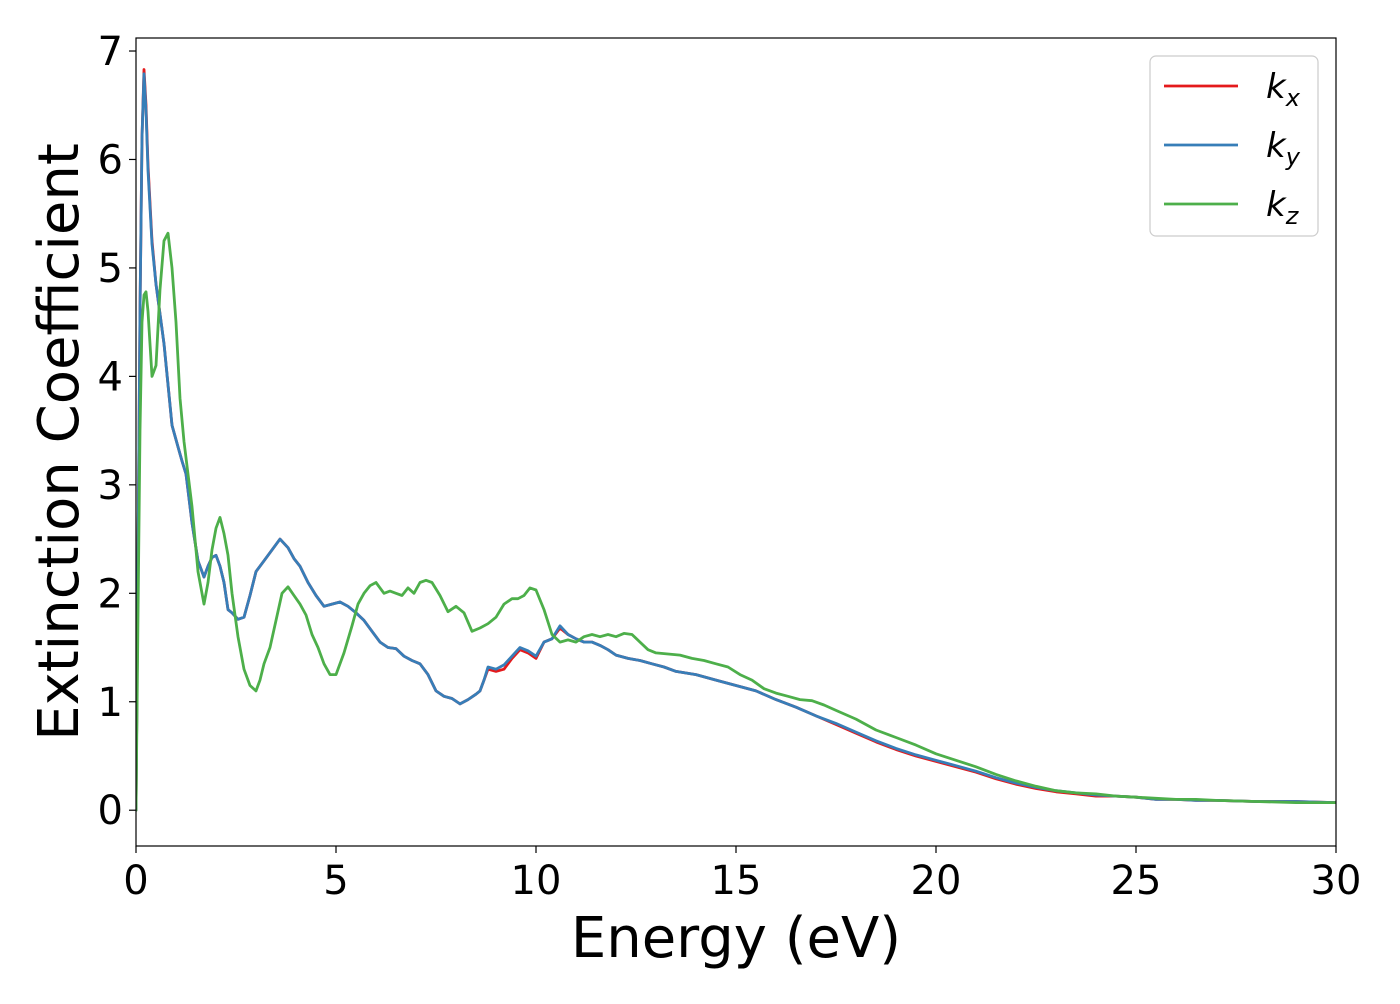  Describe the element at coordinates (1283, 89) in the screenshot. I see `legend-label-x: kx` at that location.